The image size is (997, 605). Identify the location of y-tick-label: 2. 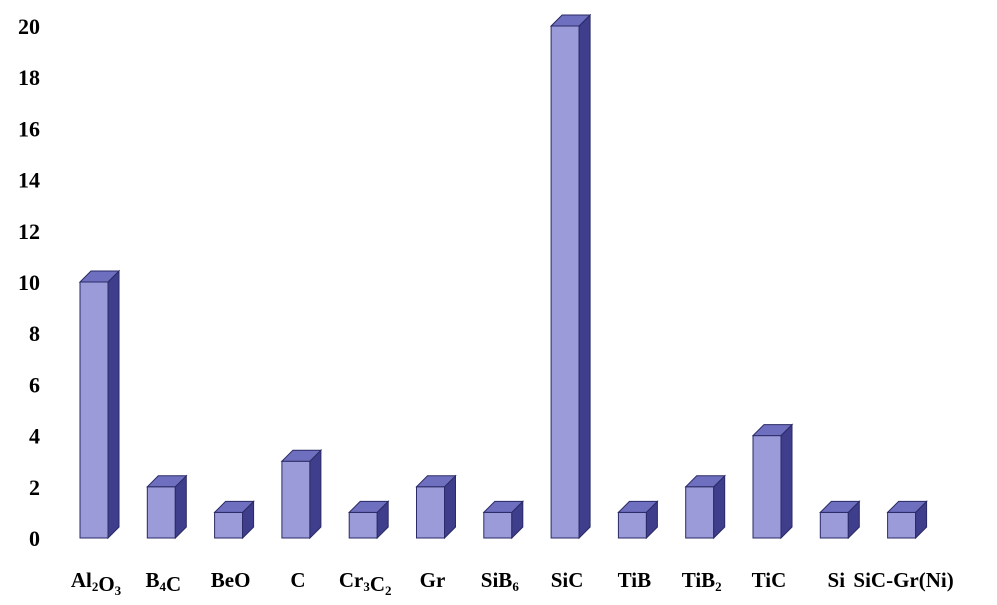
(34, 487).